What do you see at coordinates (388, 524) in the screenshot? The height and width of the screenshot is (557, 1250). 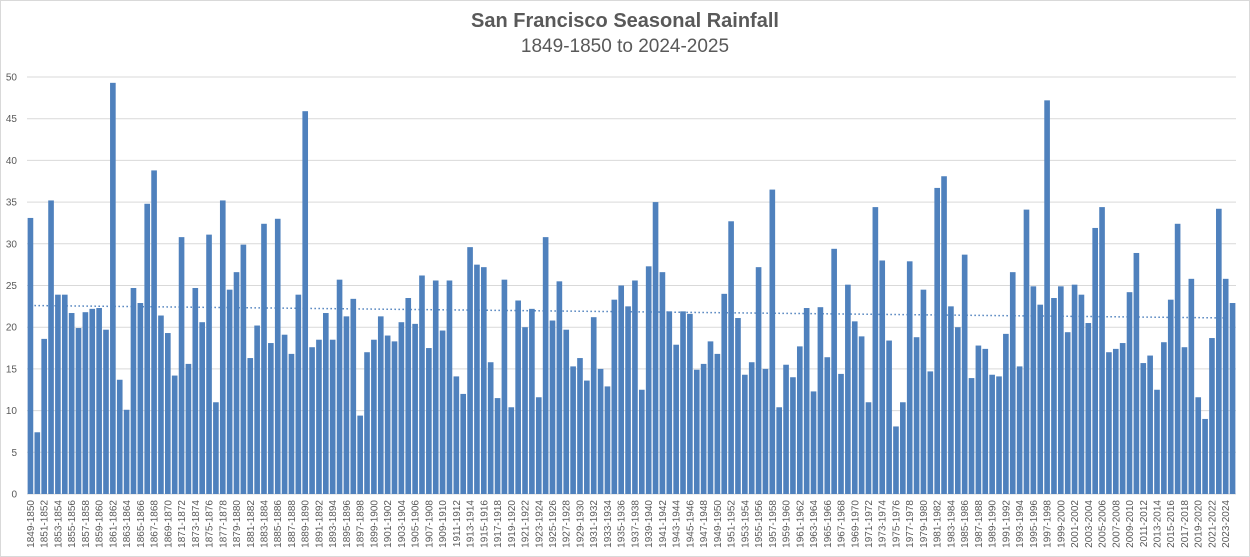 I see `x-tick-label: 1901-1902` at bounding box center [388, 524].